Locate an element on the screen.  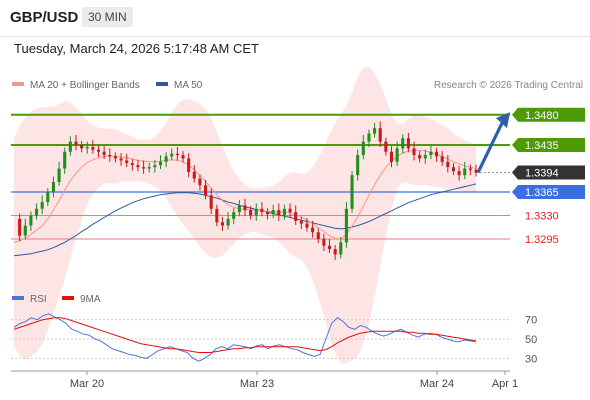
level-text: 1.3330 is located at coordinates (542, 217).